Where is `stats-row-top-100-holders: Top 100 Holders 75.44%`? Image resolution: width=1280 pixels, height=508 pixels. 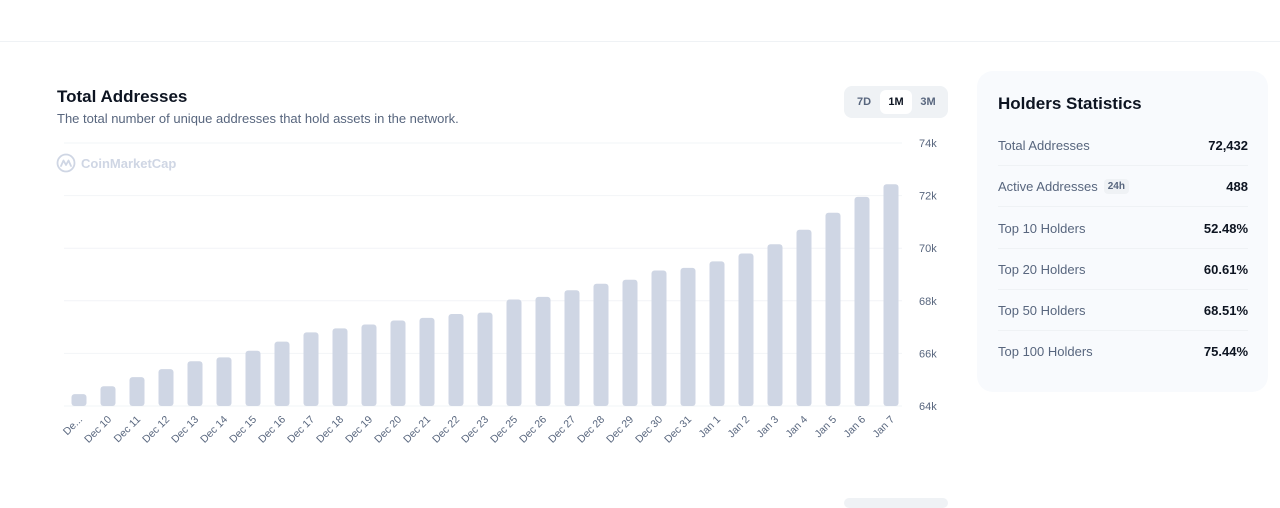 stats-row-top-100-holders: Top 100 Holders 75.44% is located at coordinates (1123, 351).